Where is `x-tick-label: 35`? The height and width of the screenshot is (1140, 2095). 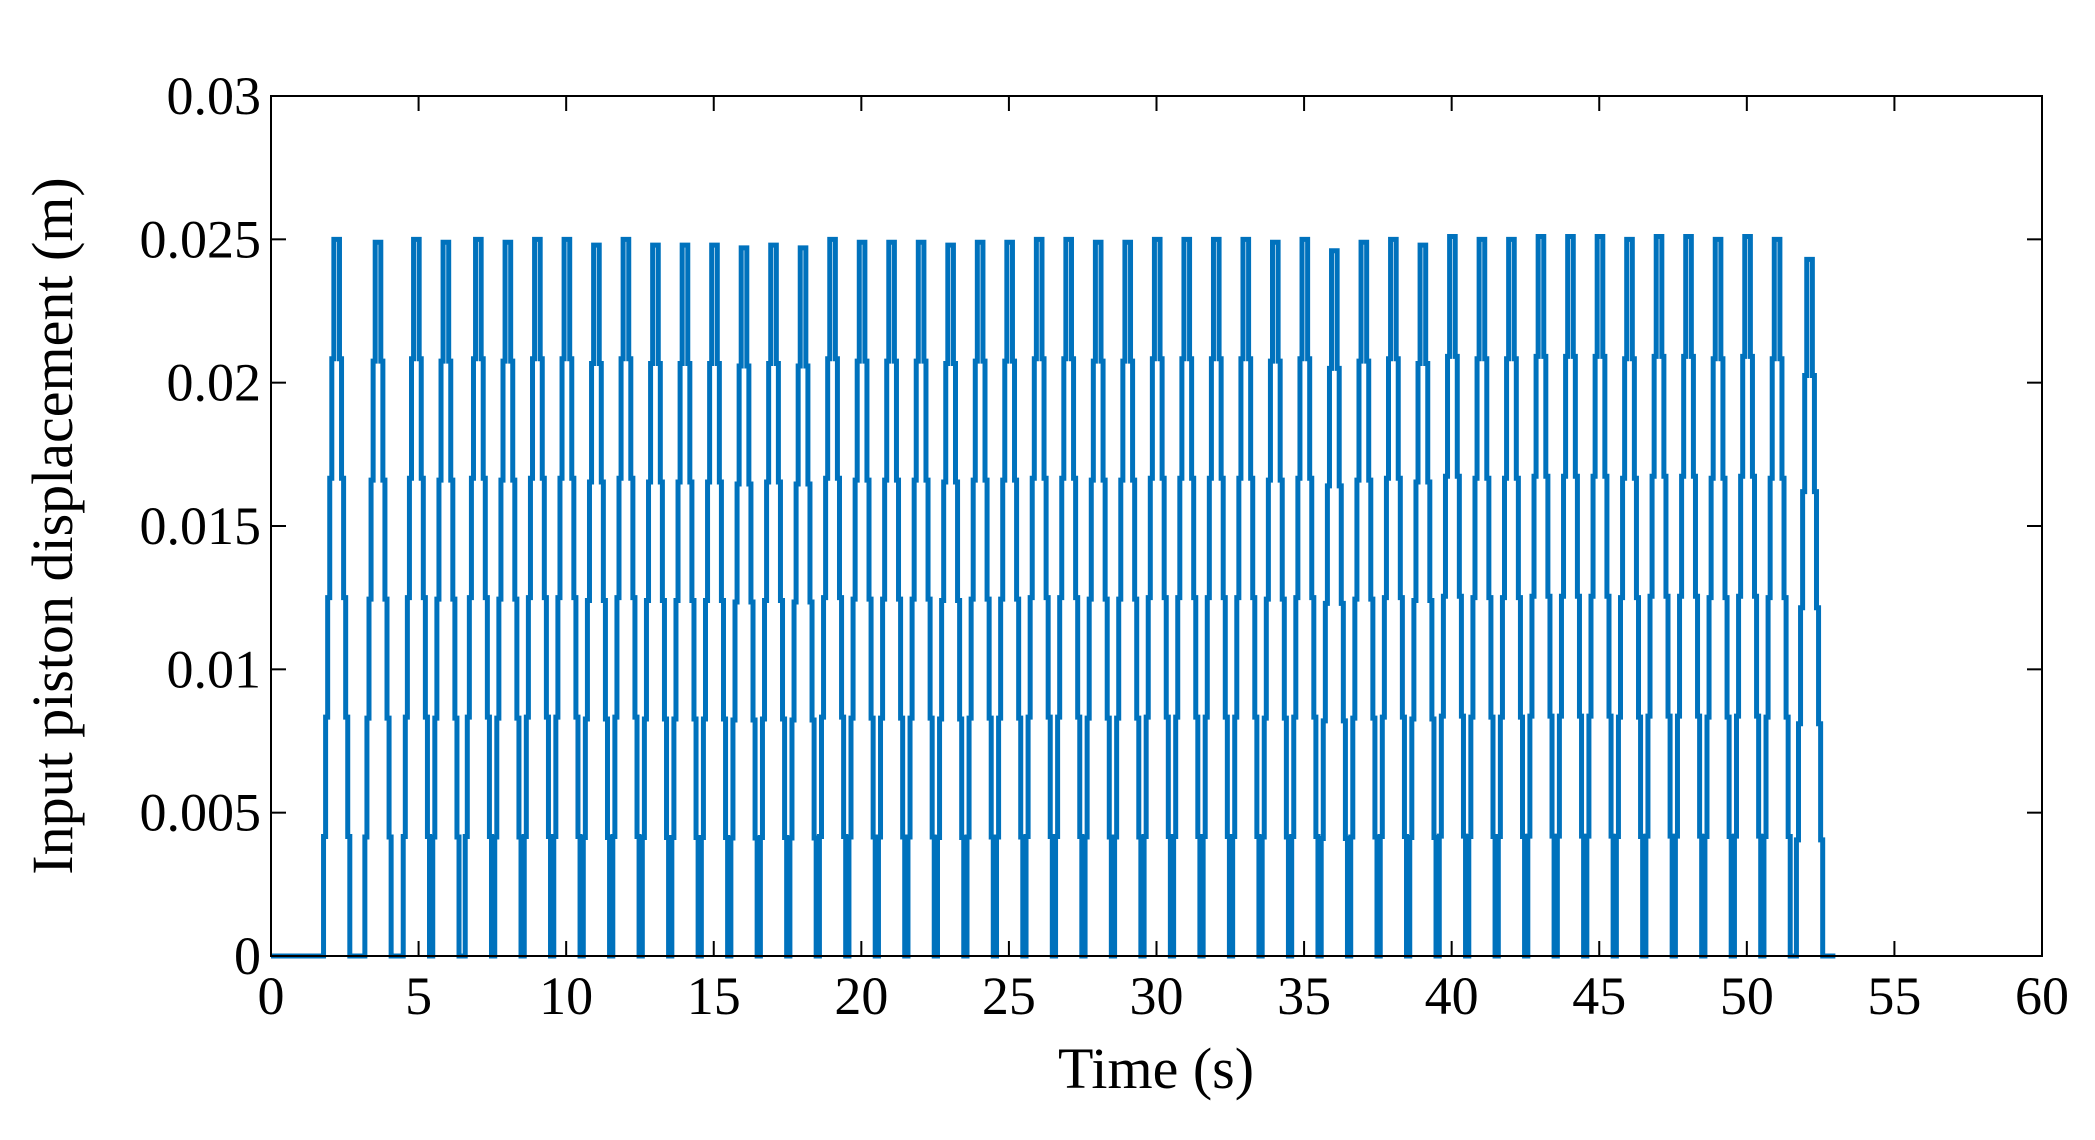 x-tick-label: 35 is located at coordinates (1304, 996).